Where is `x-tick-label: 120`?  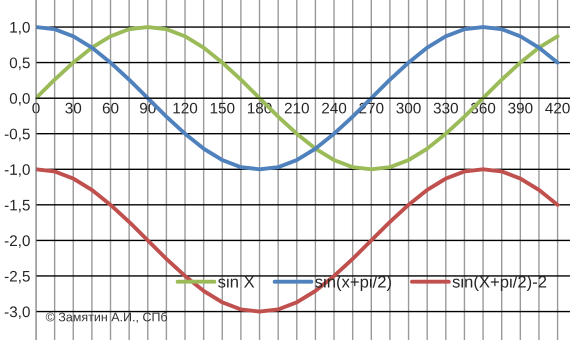 x-tick-label: 120 is located at coordinates (185, 108).